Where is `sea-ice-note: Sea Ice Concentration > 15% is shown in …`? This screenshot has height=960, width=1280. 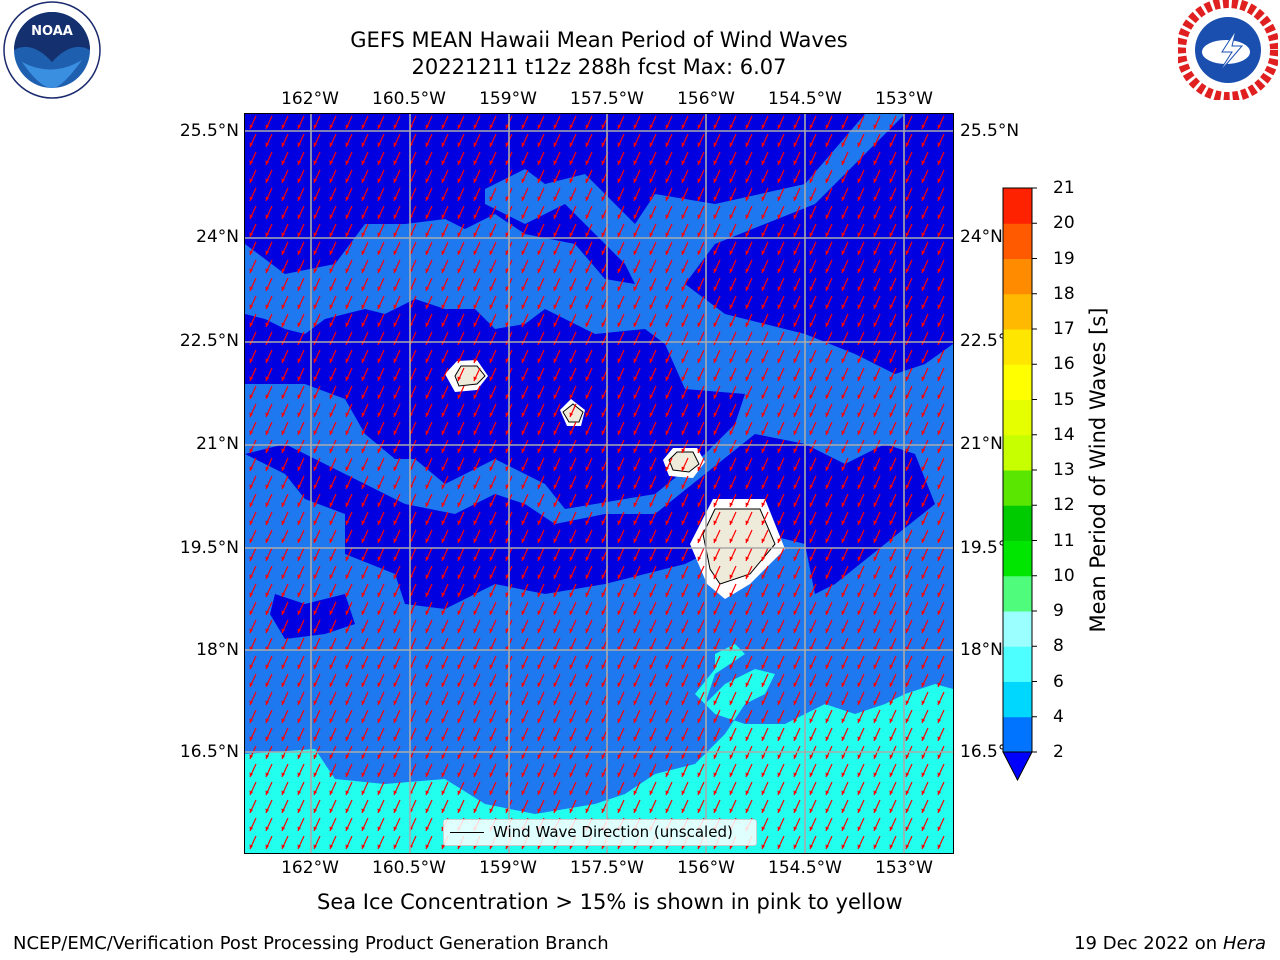
sea-ice-note: Sea Ice Concentration > 15% is shown in … is located at coordinates (610, 902).